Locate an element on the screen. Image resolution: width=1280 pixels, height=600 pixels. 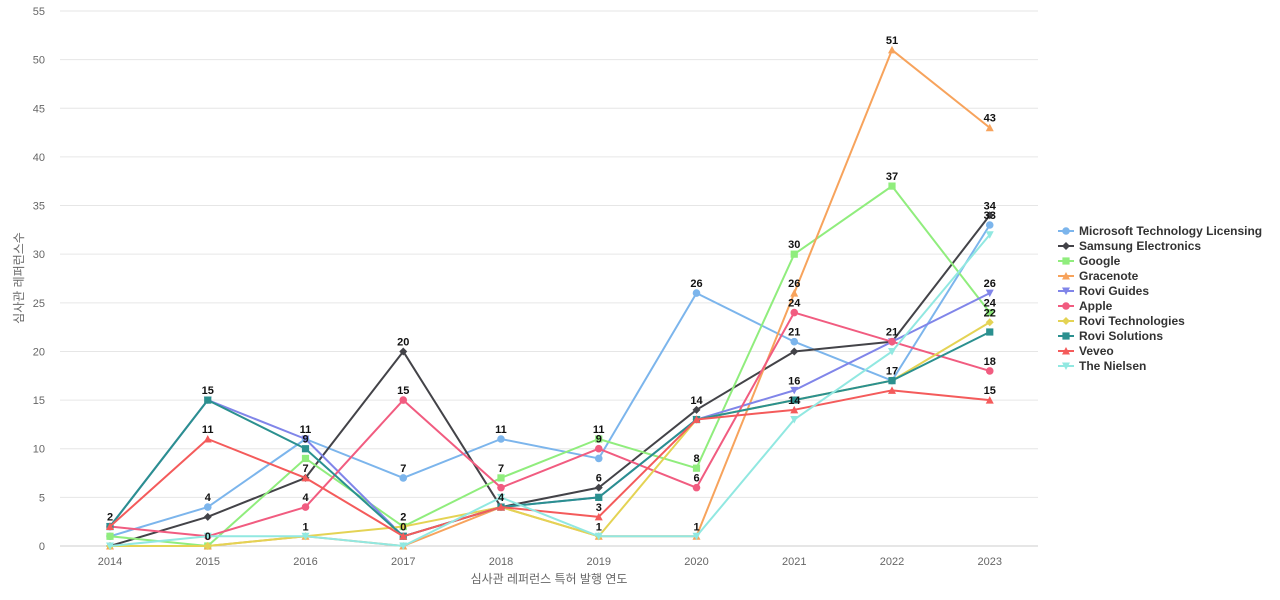
data-label: 24 is located at coordinates (794, 304).